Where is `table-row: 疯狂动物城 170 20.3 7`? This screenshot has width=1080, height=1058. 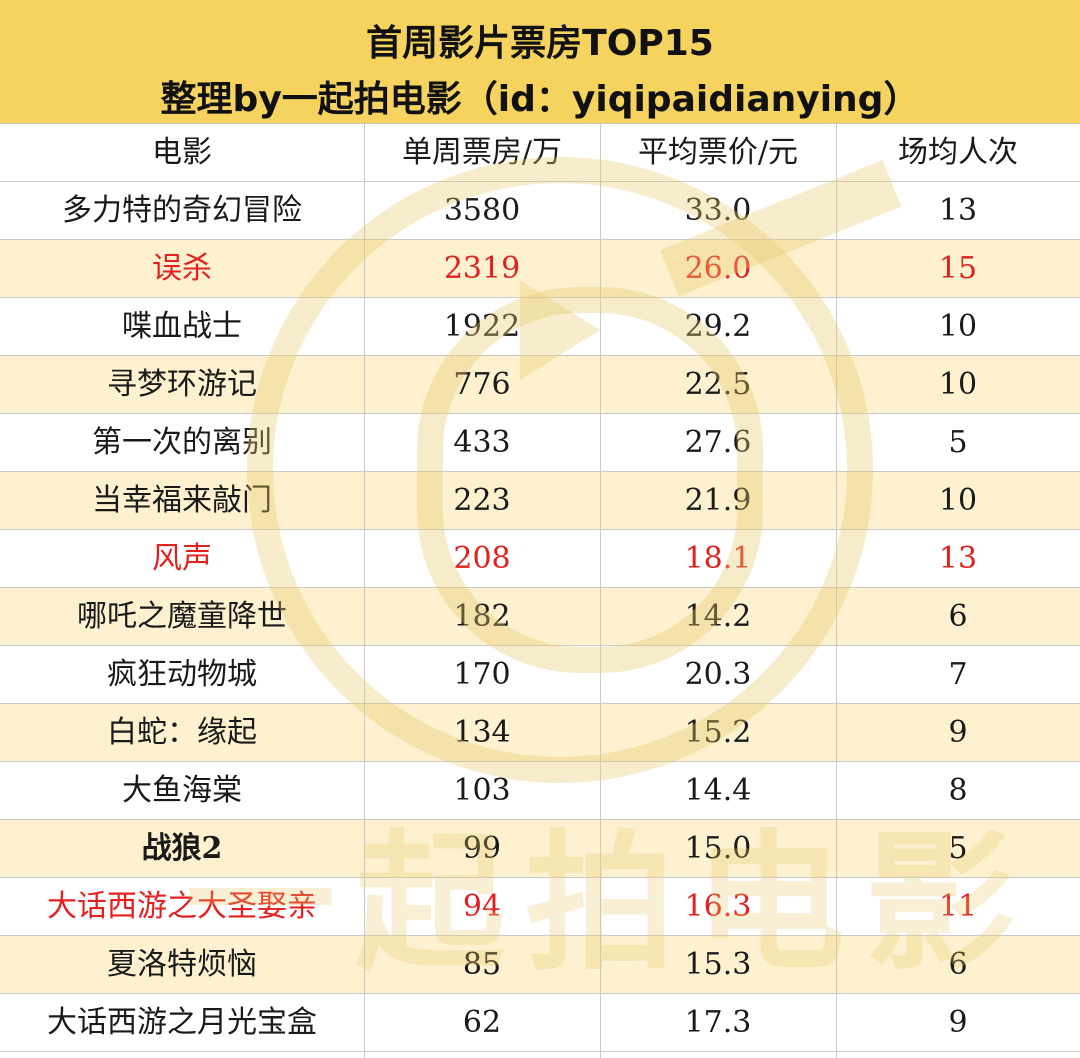
table-row: 疯狂动物城 170 20.3 7 is located at coordinates (540, 675).